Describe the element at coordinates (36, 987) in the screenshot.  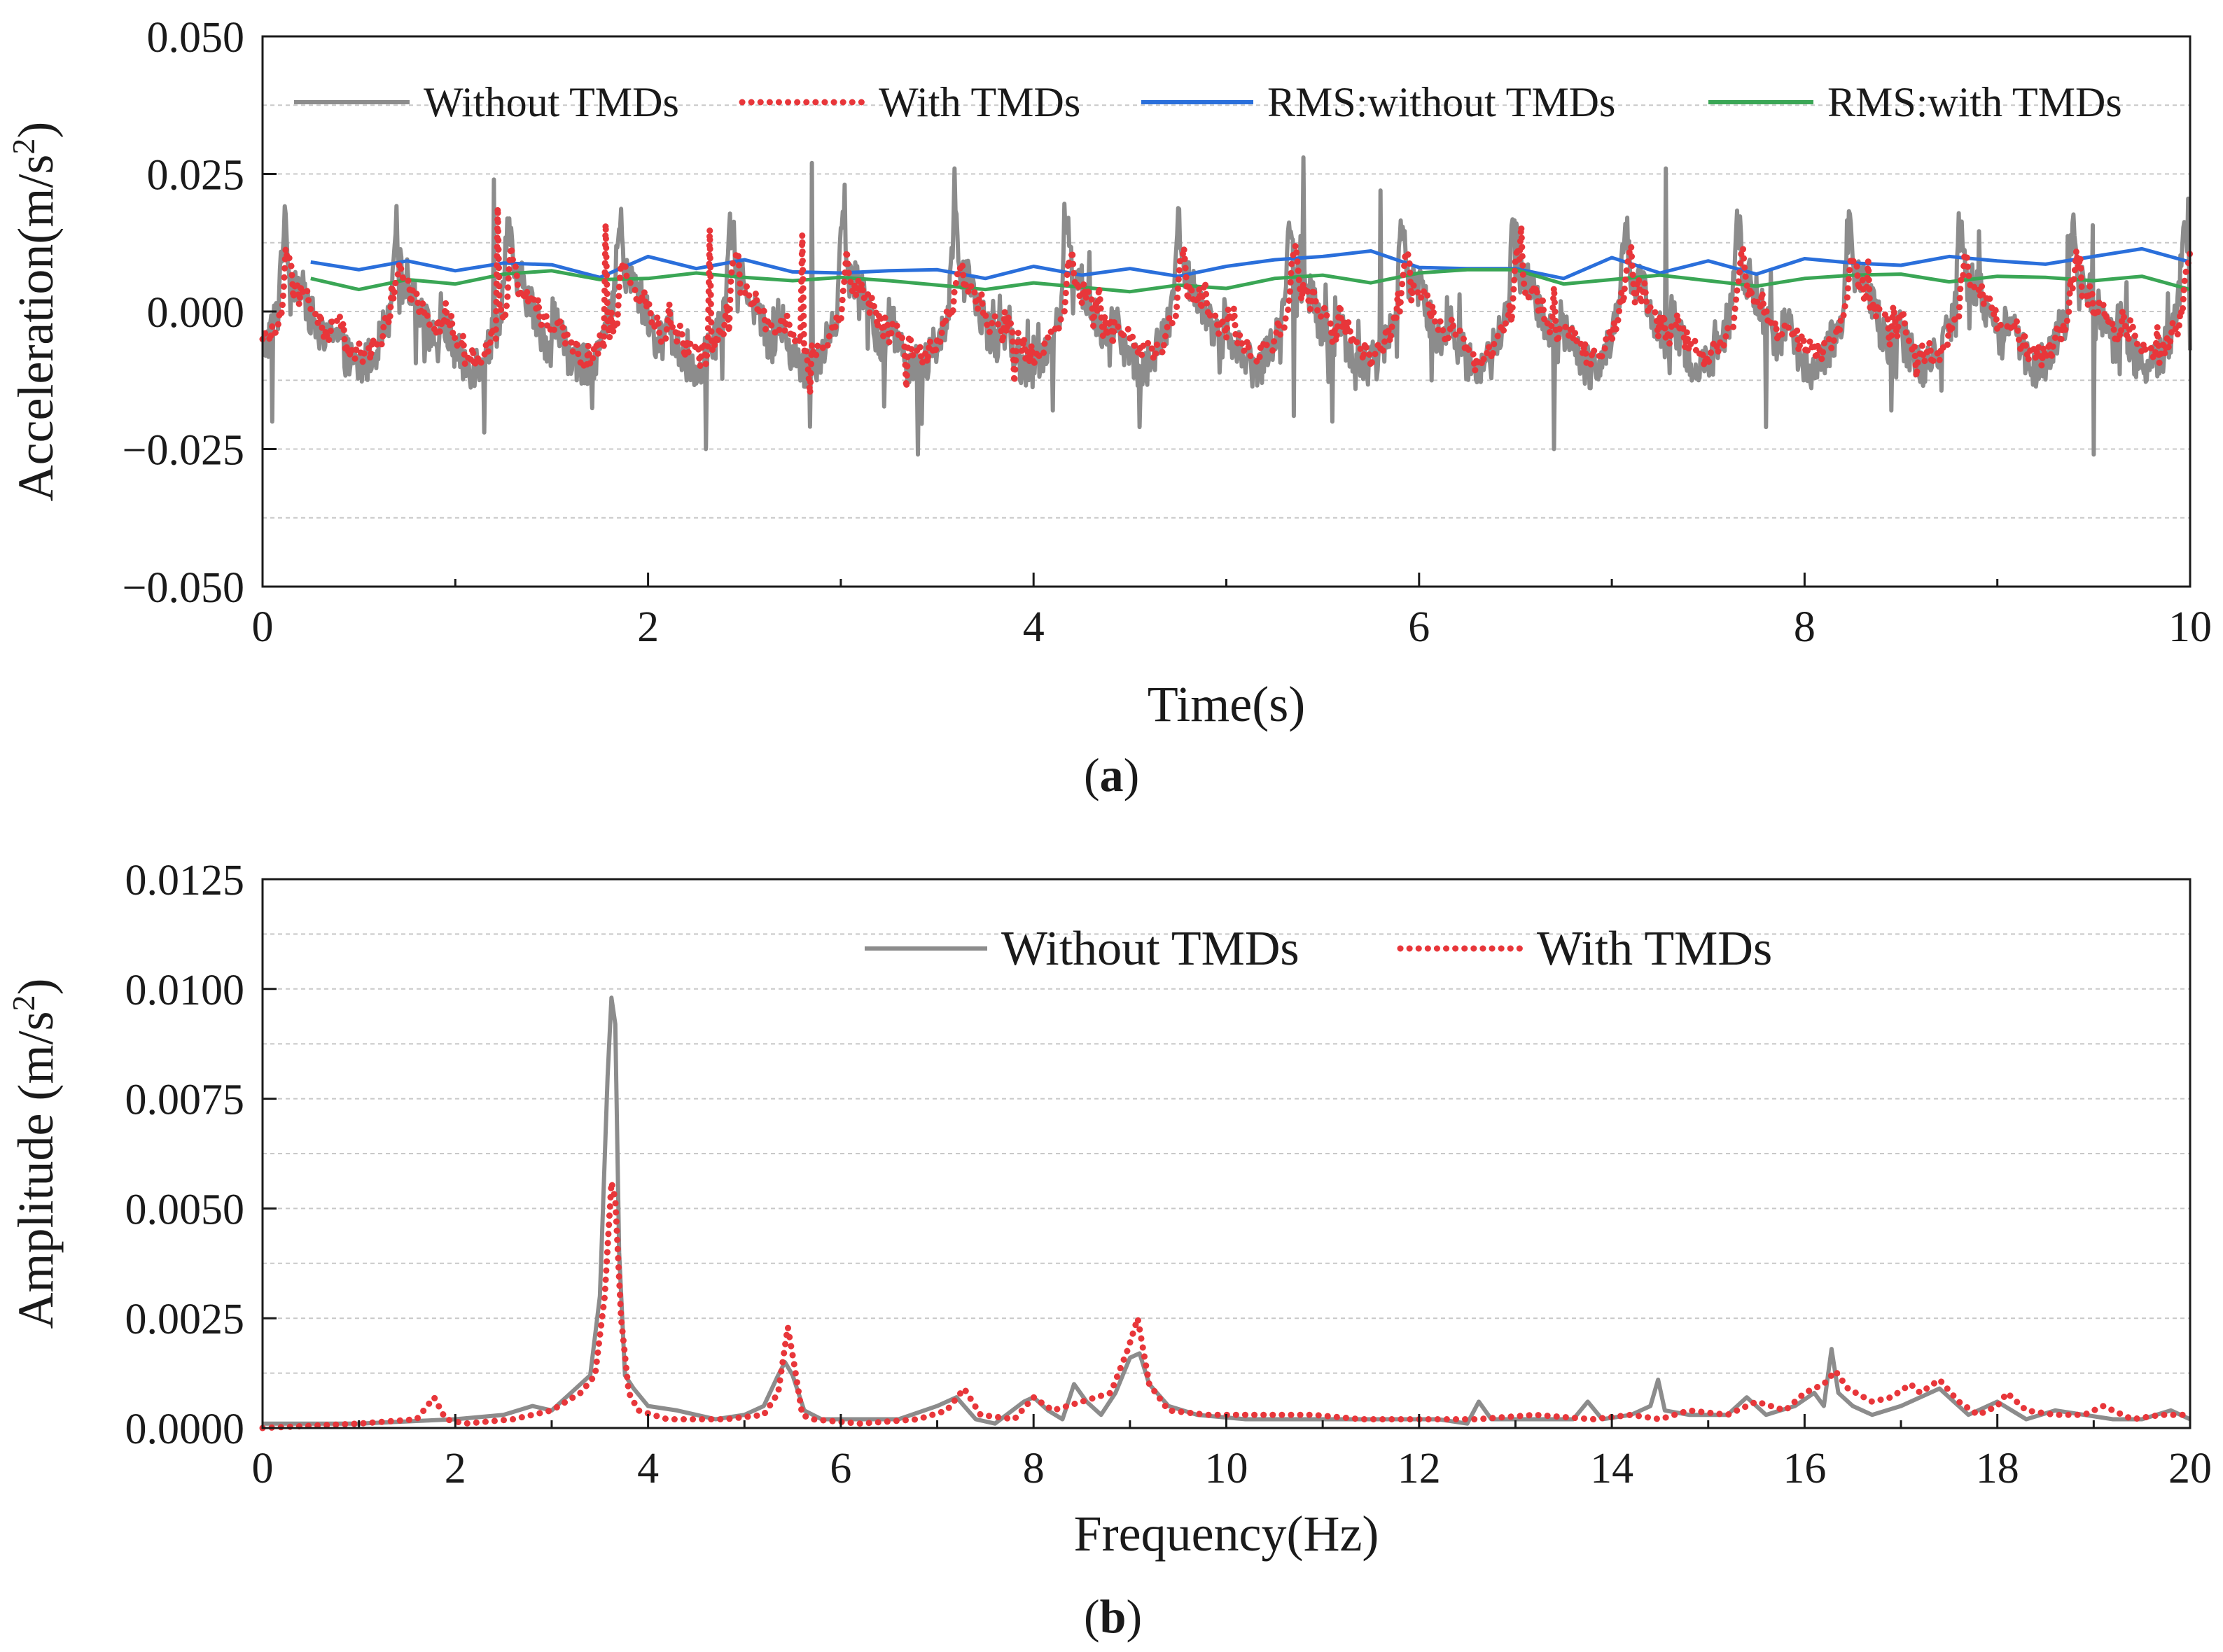
I see `chart-b-y-label-end: )` at that location.